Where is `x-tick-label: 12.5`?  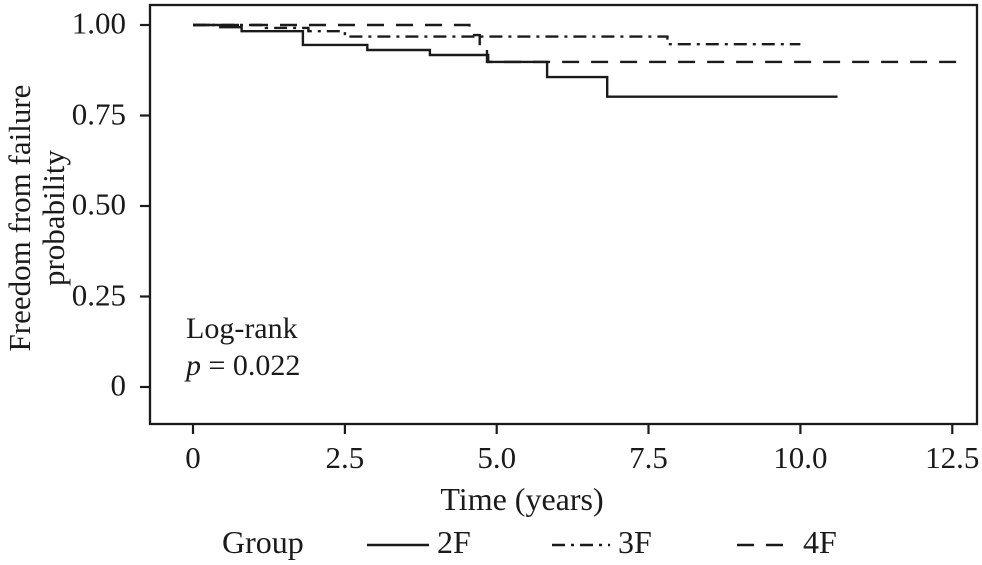
x-tick-label: 12.5 is located at coordinates (952, 457).